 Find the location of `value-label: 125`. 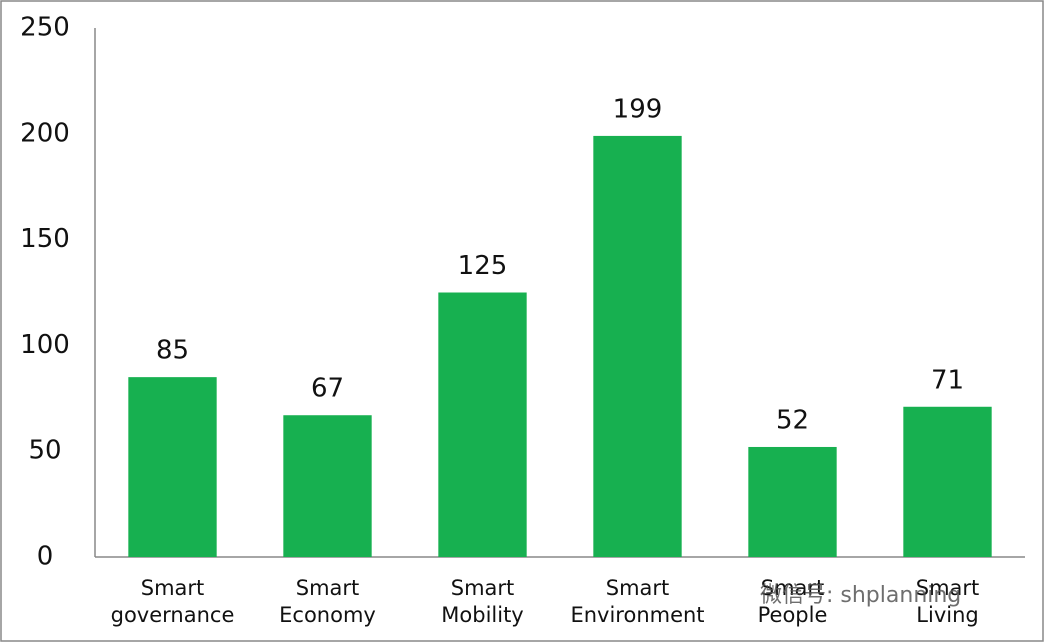

value-label: 125 is located at coordinates (483, 266).